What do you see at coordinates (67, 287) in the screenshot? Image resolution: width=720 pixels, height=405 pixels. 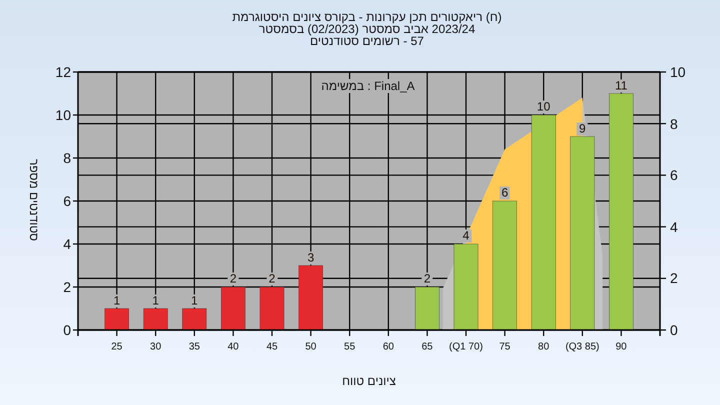 I see `y-tick-label: 2` at bounding box center [67, 287].